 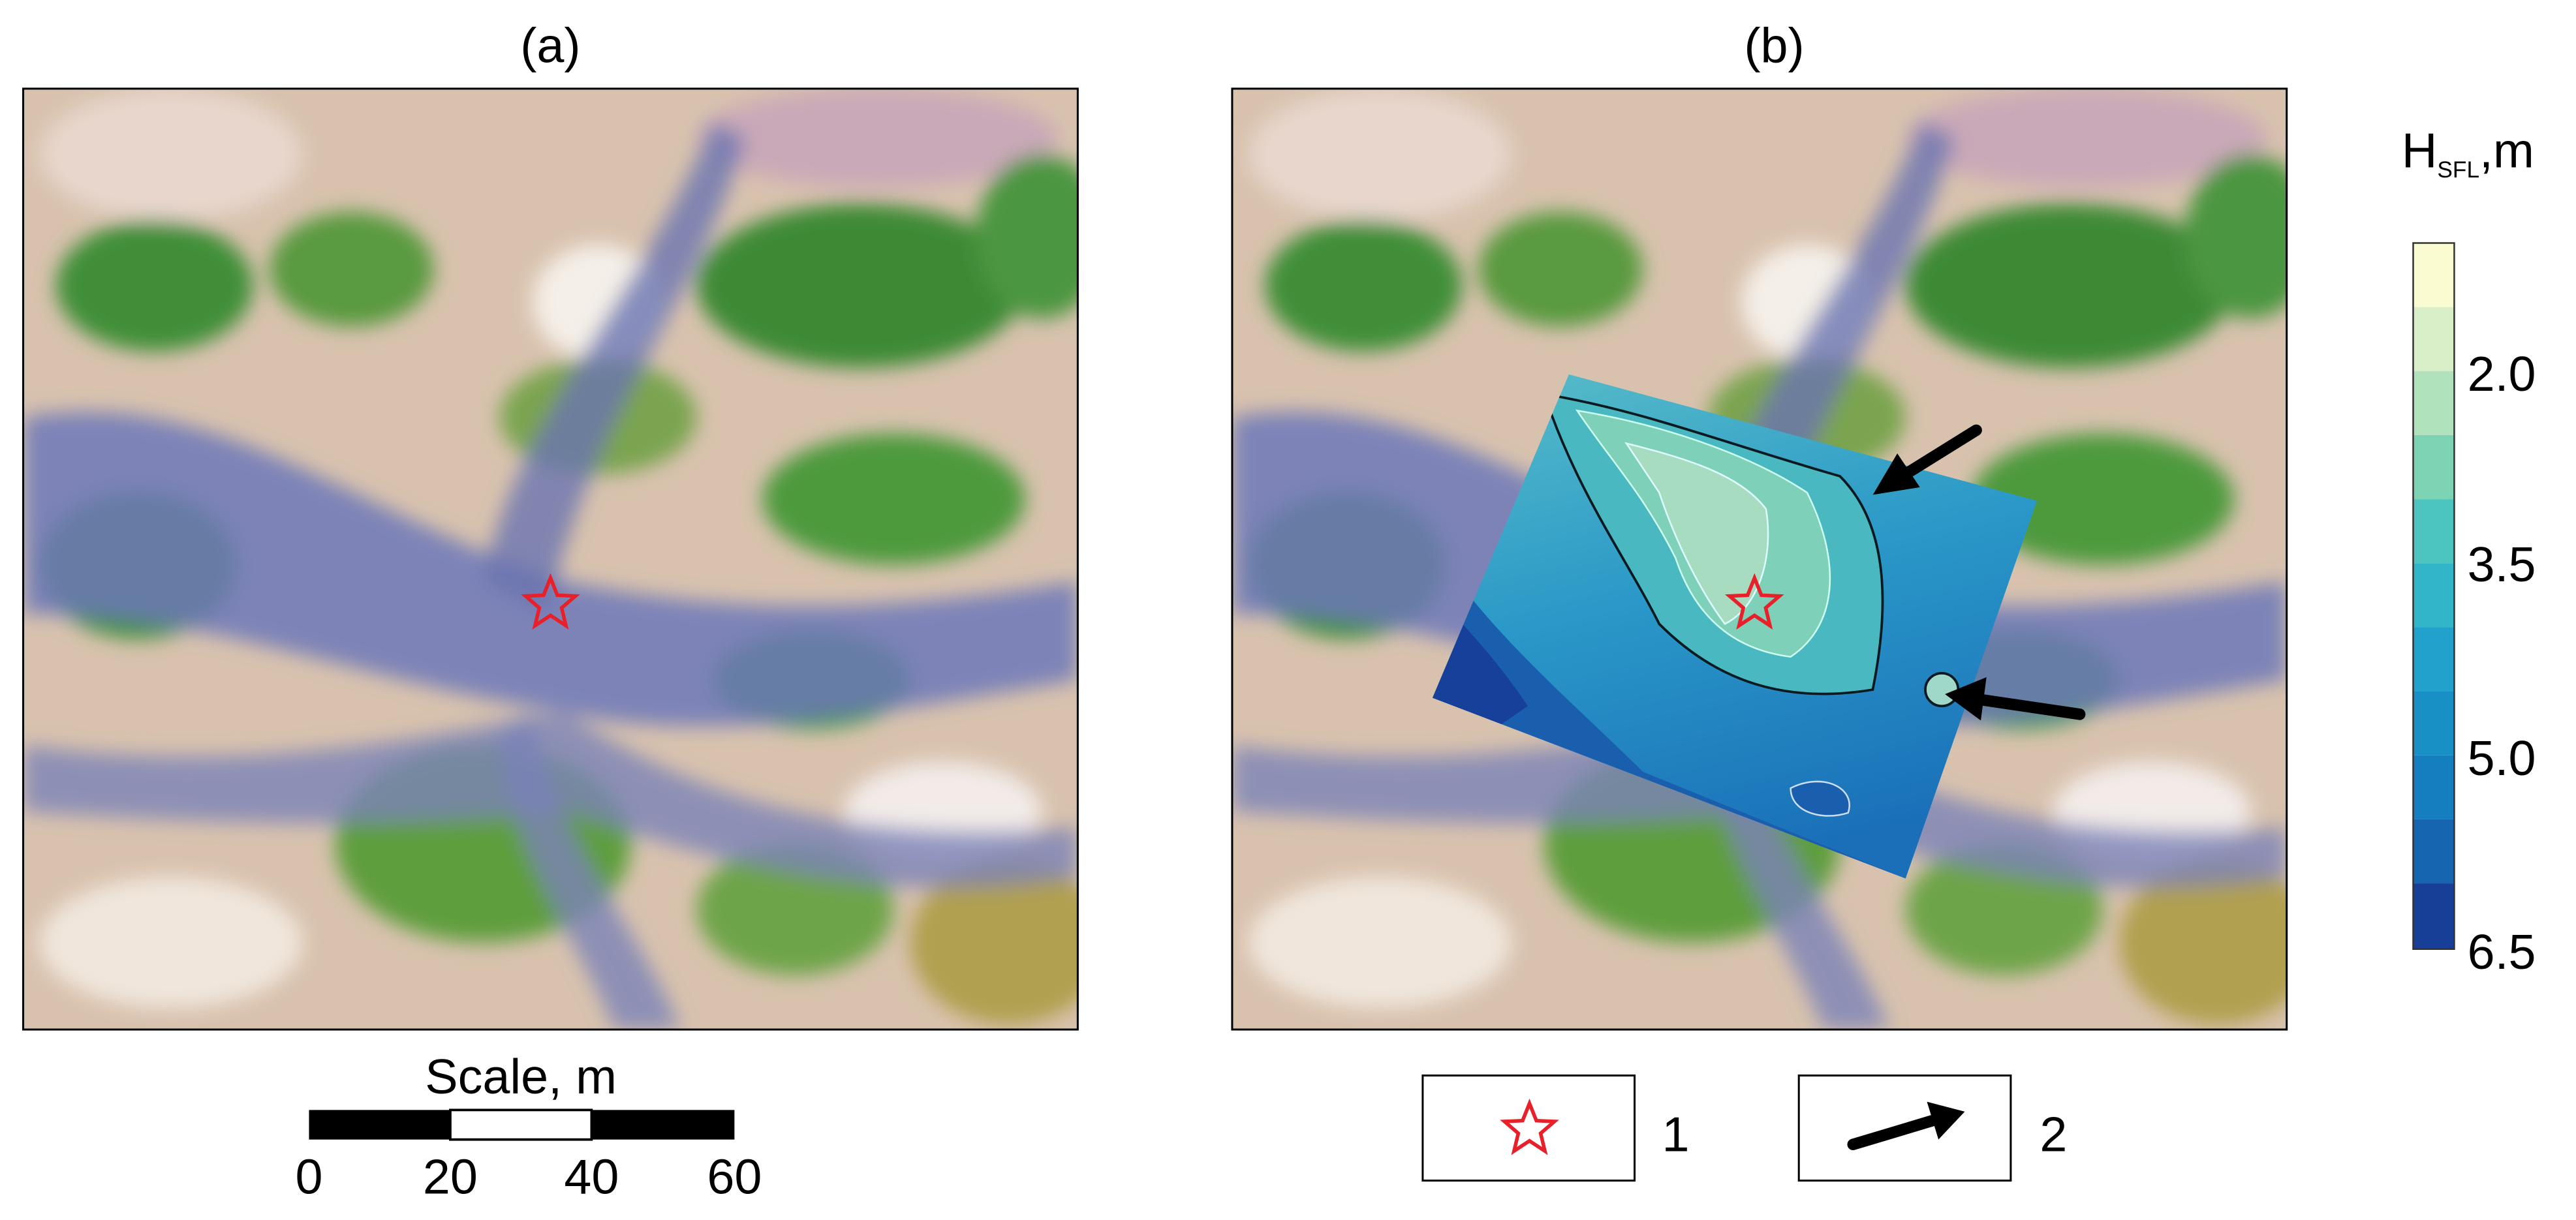 What do you see at coordinates (1675, 1134) in the screenshot?
I see `legend-label: 1` at bounding box center [1675, 1134].